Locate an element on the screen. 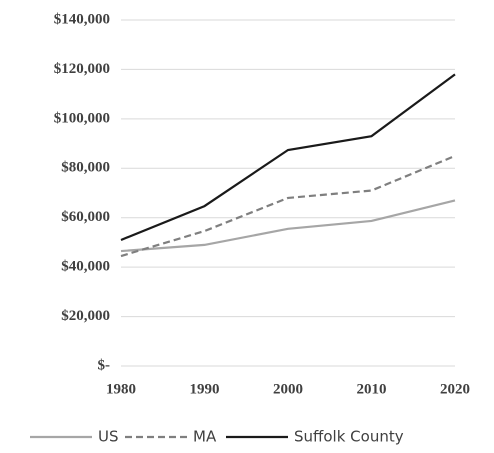 The image size is (494, 453). series-line is located at coordinates (288, 226).